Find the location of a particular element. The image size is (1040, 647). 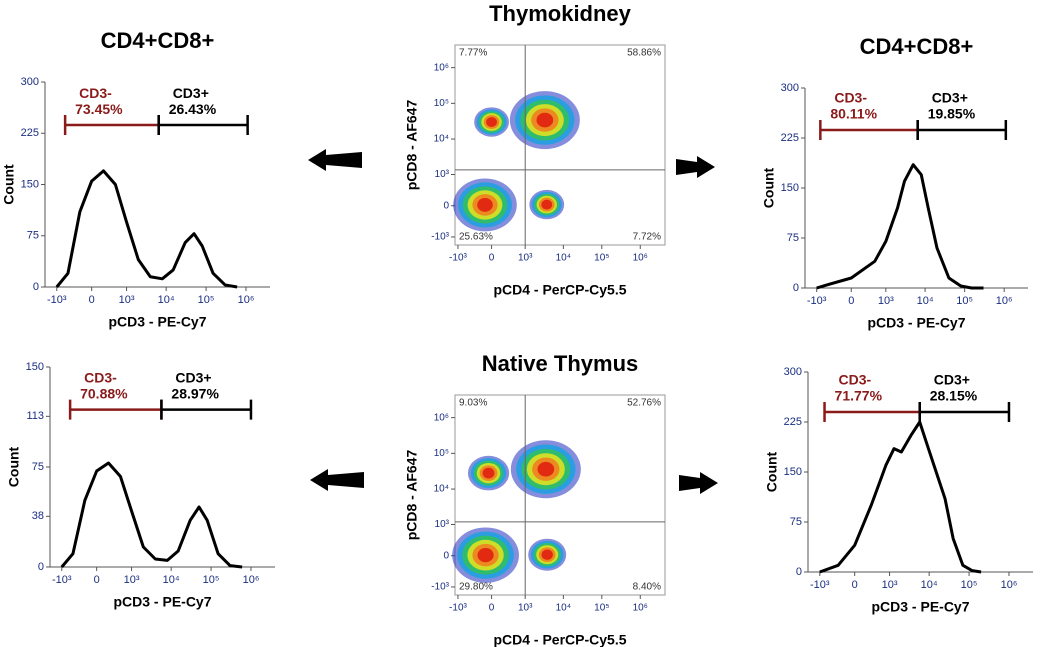

gate-percent: 28.97% is located at coordinates (195, 393).